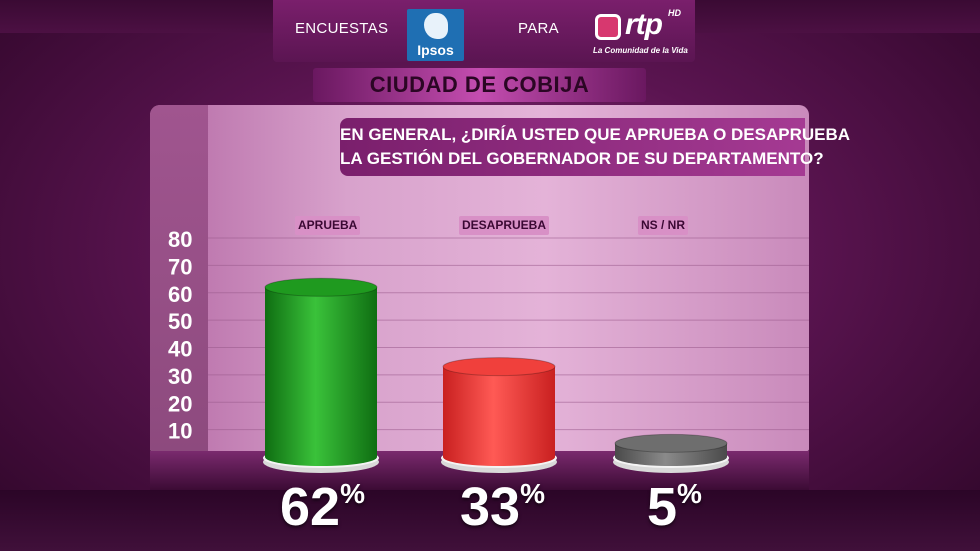 The height and width of the screenshot is (551, 980). What do you see at coordinates (484, 31) in the screenshot?
I see `header-banner` at bounding box center [484, 31].